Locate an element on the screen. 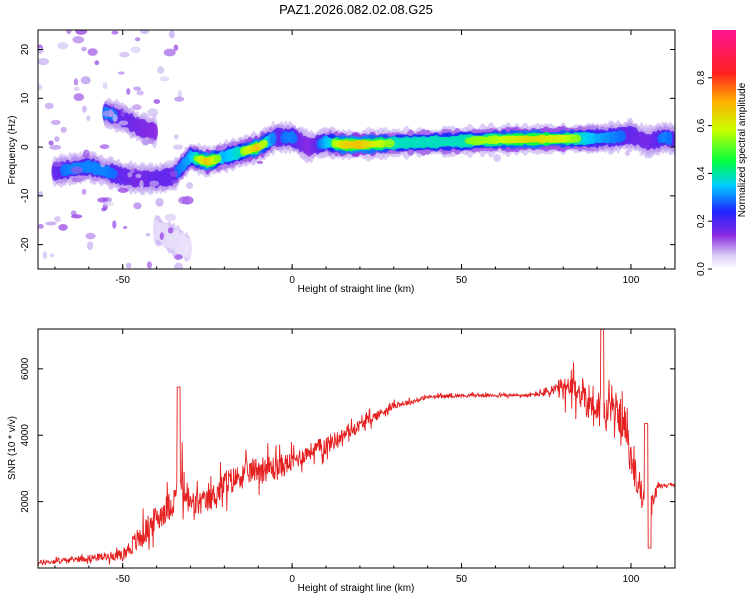 Image resolution: width=750 pixels, height=600 pixels. snr-x-tick-label: 100 is located at coordinates (631, 579).